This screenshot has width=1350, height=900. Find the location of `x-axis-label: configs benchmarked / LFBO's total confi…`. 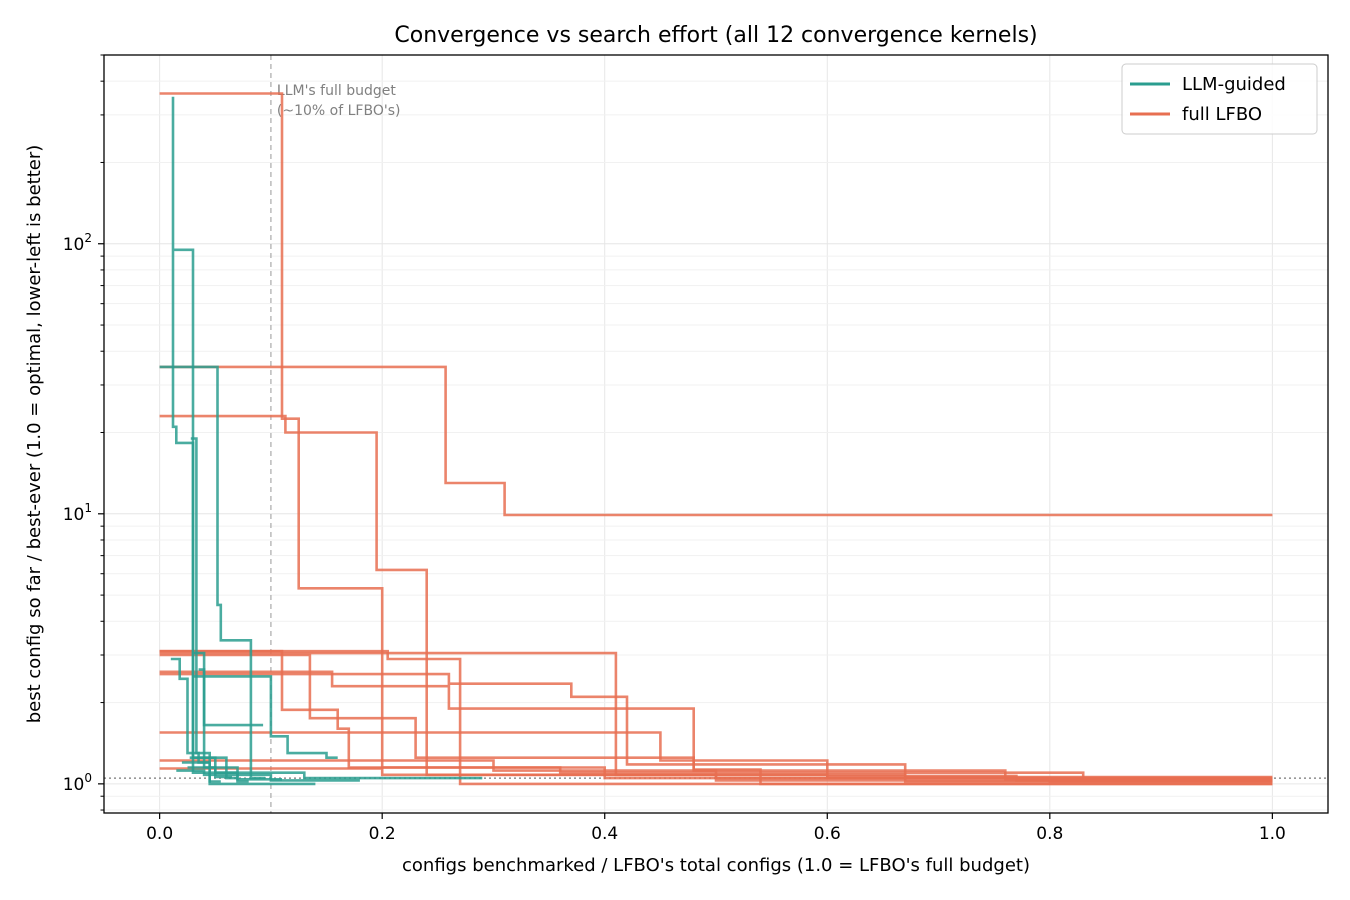

x-axis-label: configs benchmarked / LFBO's total confi… is located at coordinates (716, 865).